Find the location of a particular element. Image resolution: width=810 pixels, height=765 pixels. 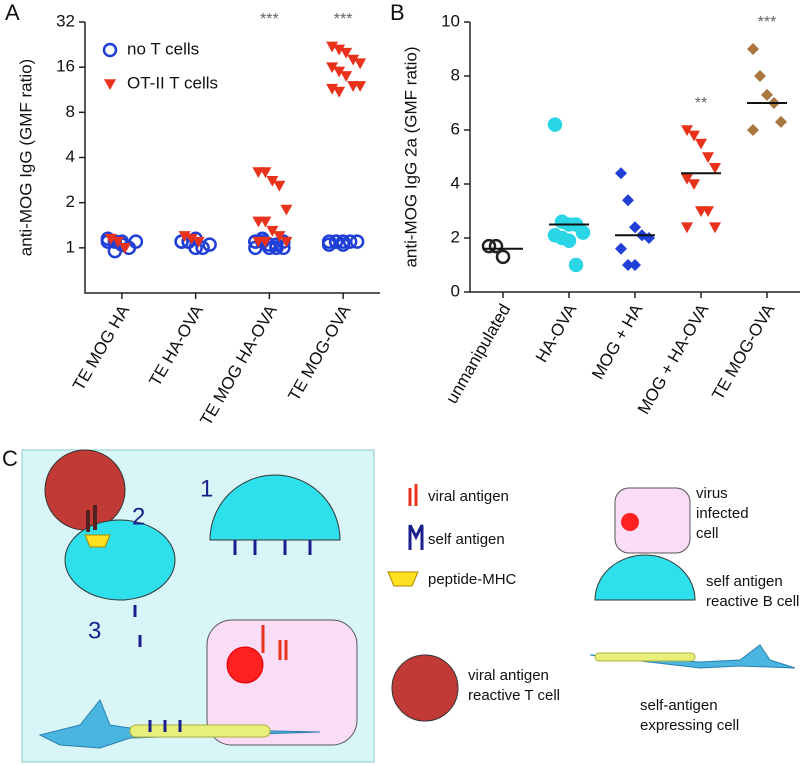

x-tick-label: HA-OVA is located at coordinates (556, 332).